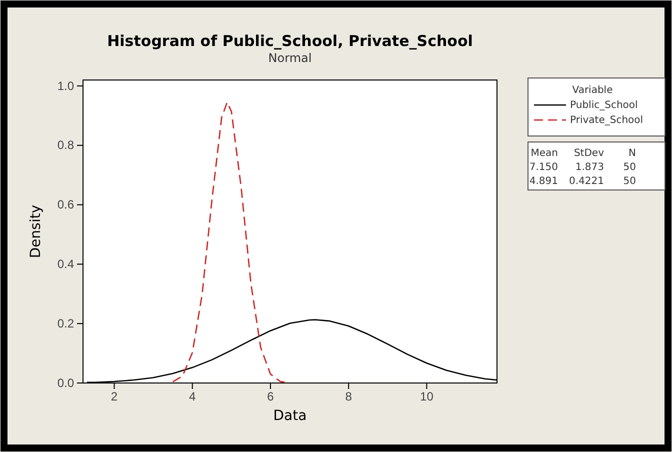 The width and height of the screenshot is (672, 452). I want to click on text: 4.891, so click(543, 181).